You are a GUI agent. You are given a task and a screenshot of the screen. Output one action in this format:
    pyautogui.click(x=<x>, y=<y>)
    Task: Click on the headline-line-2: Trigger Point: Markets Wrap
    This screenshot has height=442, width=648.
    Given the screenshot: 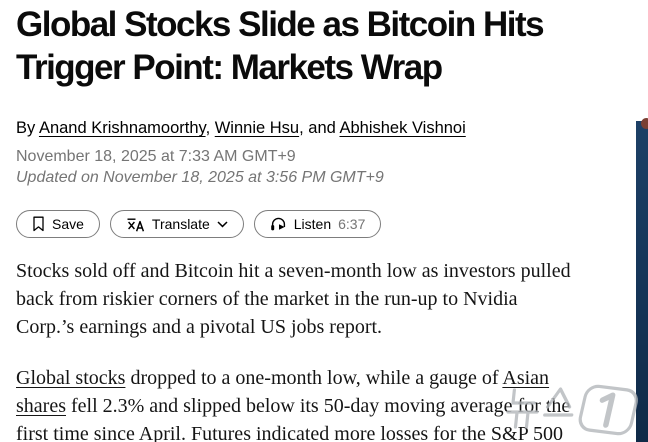 What is the action you would take?
    pyautogui.click(x=229, y=67)
    